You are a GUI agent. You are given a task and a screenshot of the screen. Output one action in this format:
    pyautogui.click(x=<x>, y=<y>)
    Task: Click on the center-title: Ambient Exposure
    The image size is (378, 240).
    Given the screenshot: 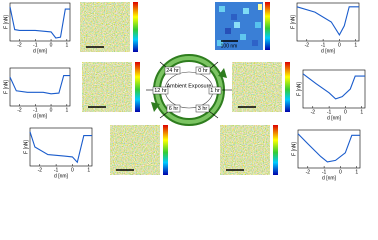 What is the action you would take?
    pyautogui.click(x=189, y=86)
    